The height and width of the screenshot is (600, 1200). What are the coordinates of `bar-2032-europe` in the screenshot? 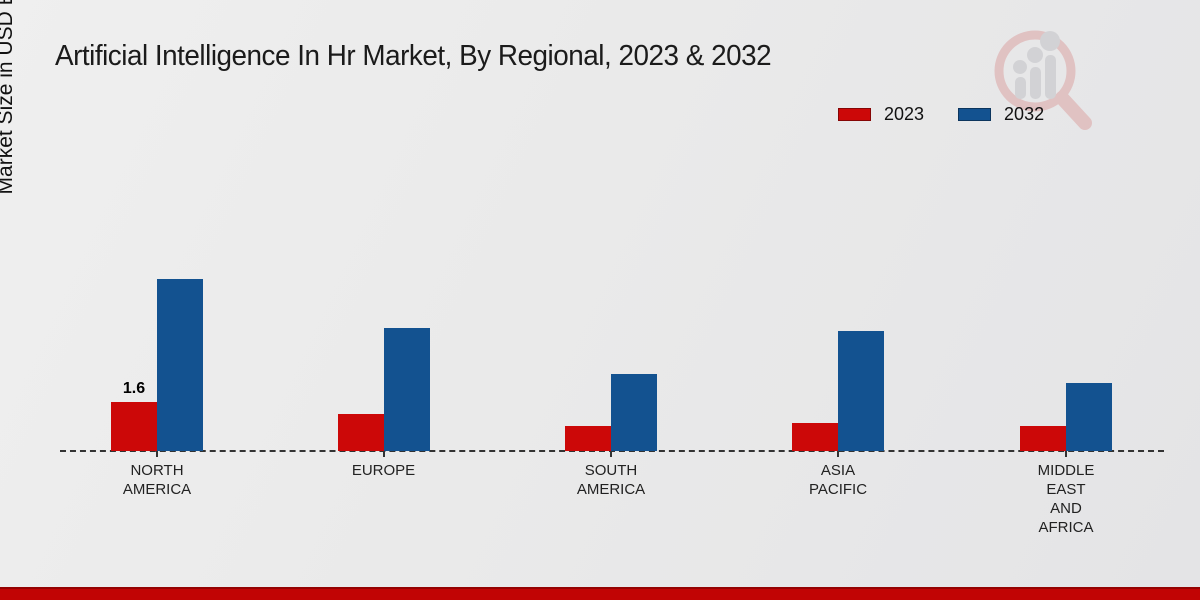 It's located at (406, 389).